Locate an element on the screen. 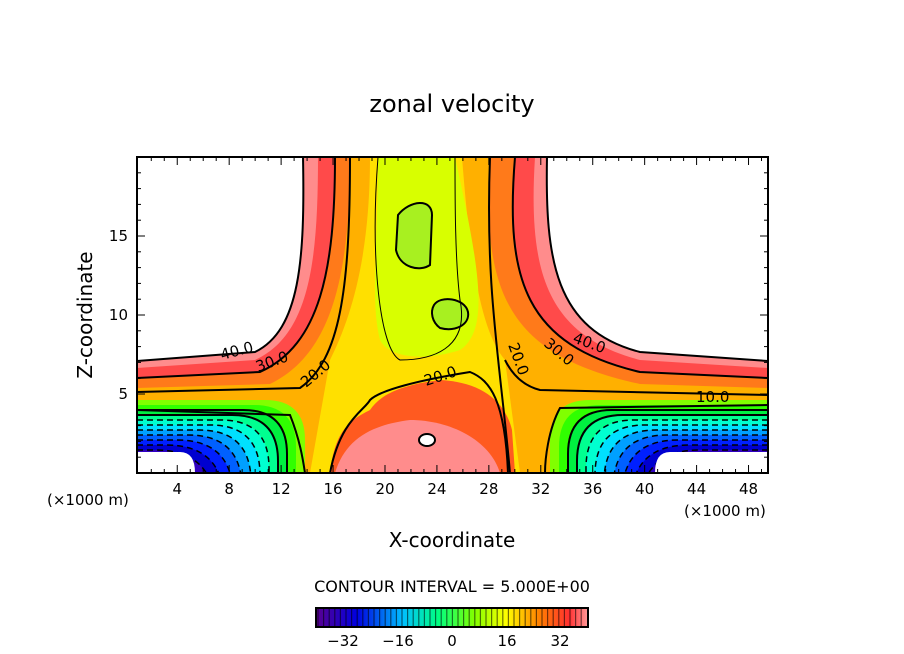  cold-corner-left is located at coordinates (221, 436).